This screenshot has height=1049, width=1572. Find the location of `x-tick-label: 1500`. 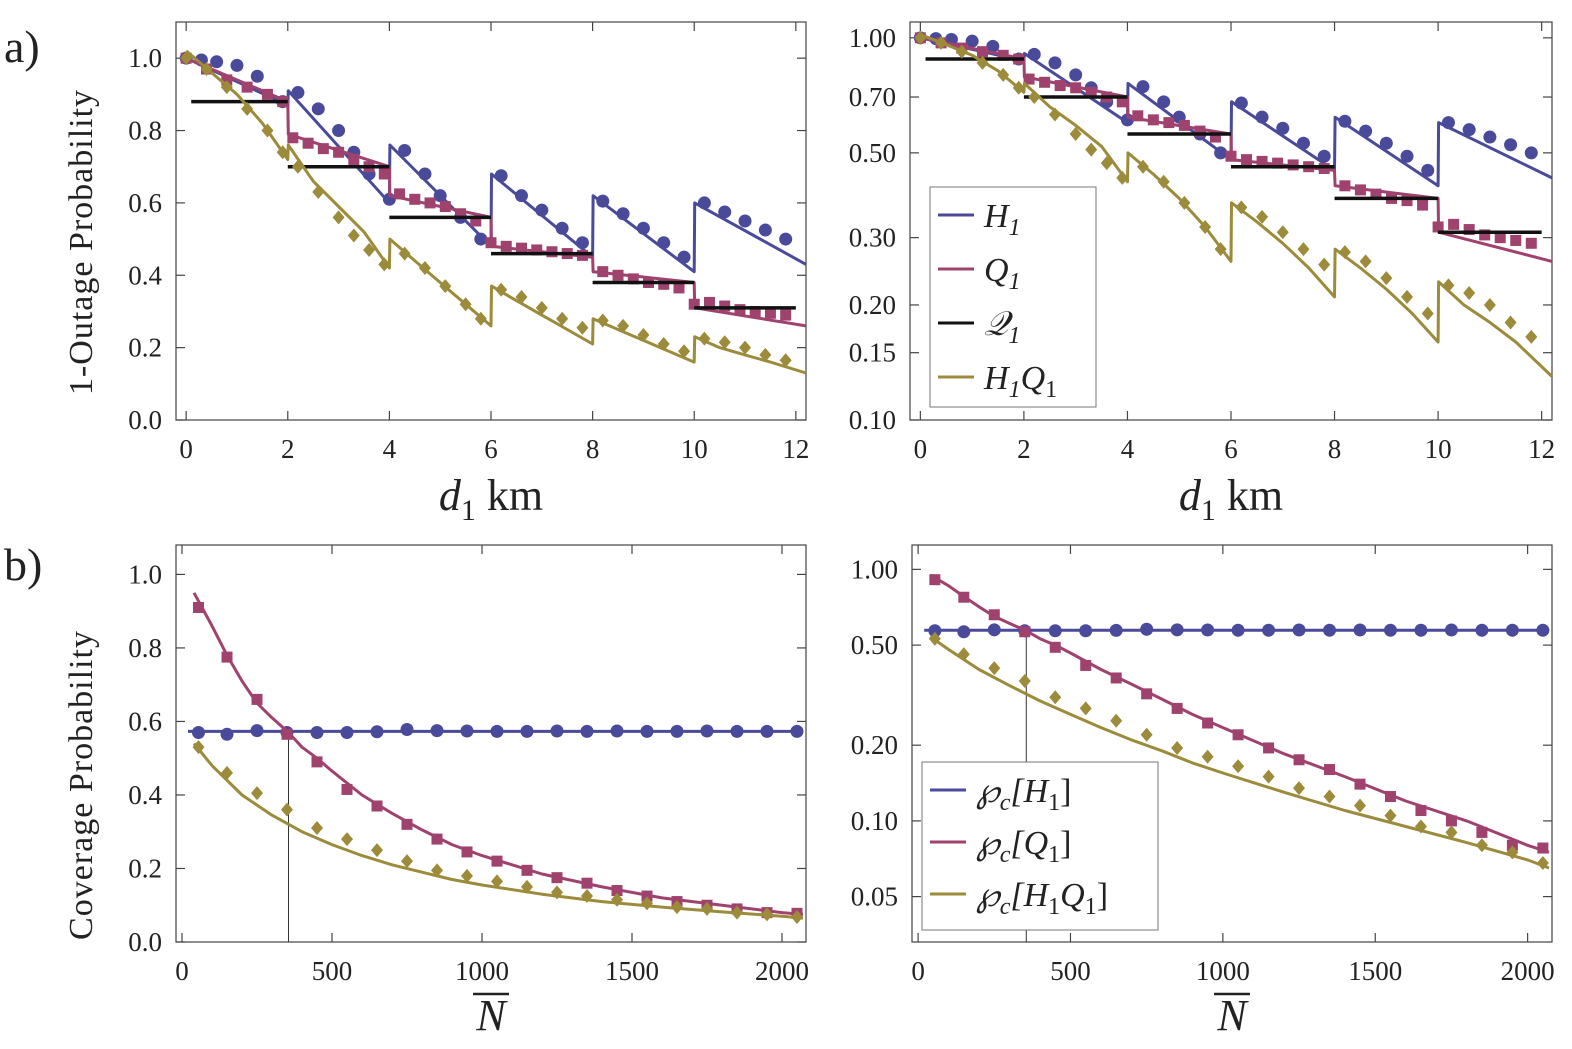

x-tick-label: 1500 is located at coordinates (1375, 971).